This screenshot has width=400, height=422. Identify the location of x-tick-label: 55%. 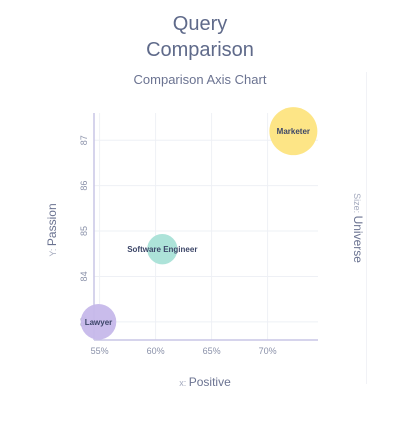
(100, 351).